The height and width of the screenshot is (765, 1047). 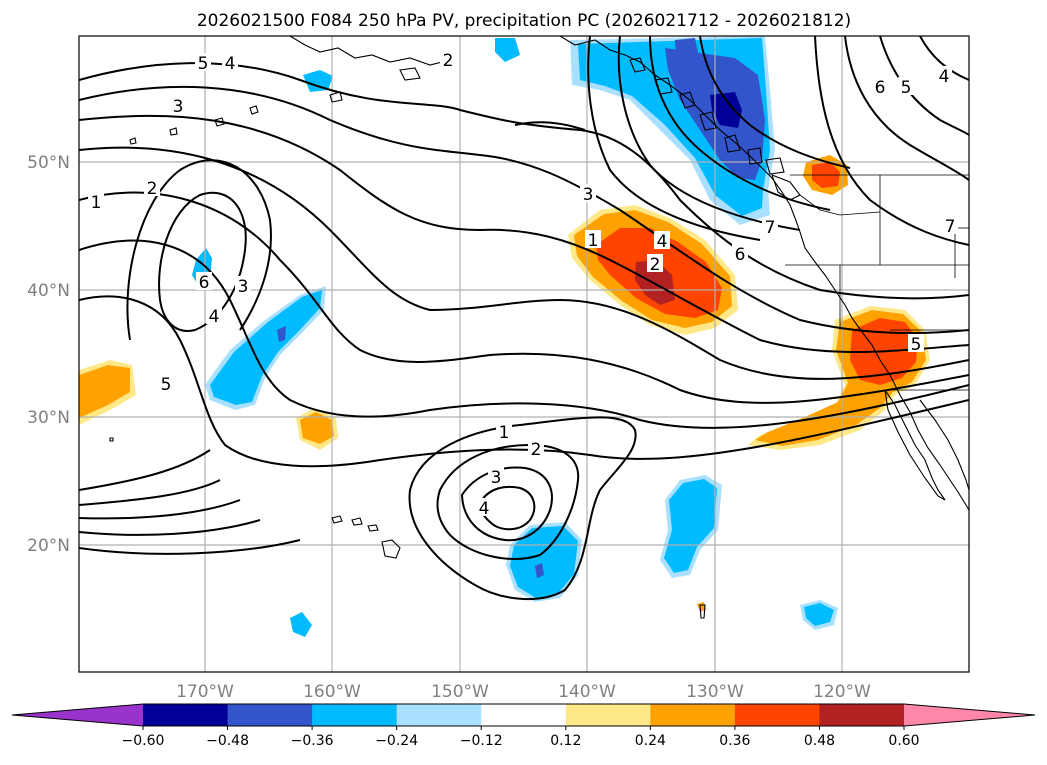 I want to click on colorbar-tick-label: 0.12, so click(x=565, y=741).